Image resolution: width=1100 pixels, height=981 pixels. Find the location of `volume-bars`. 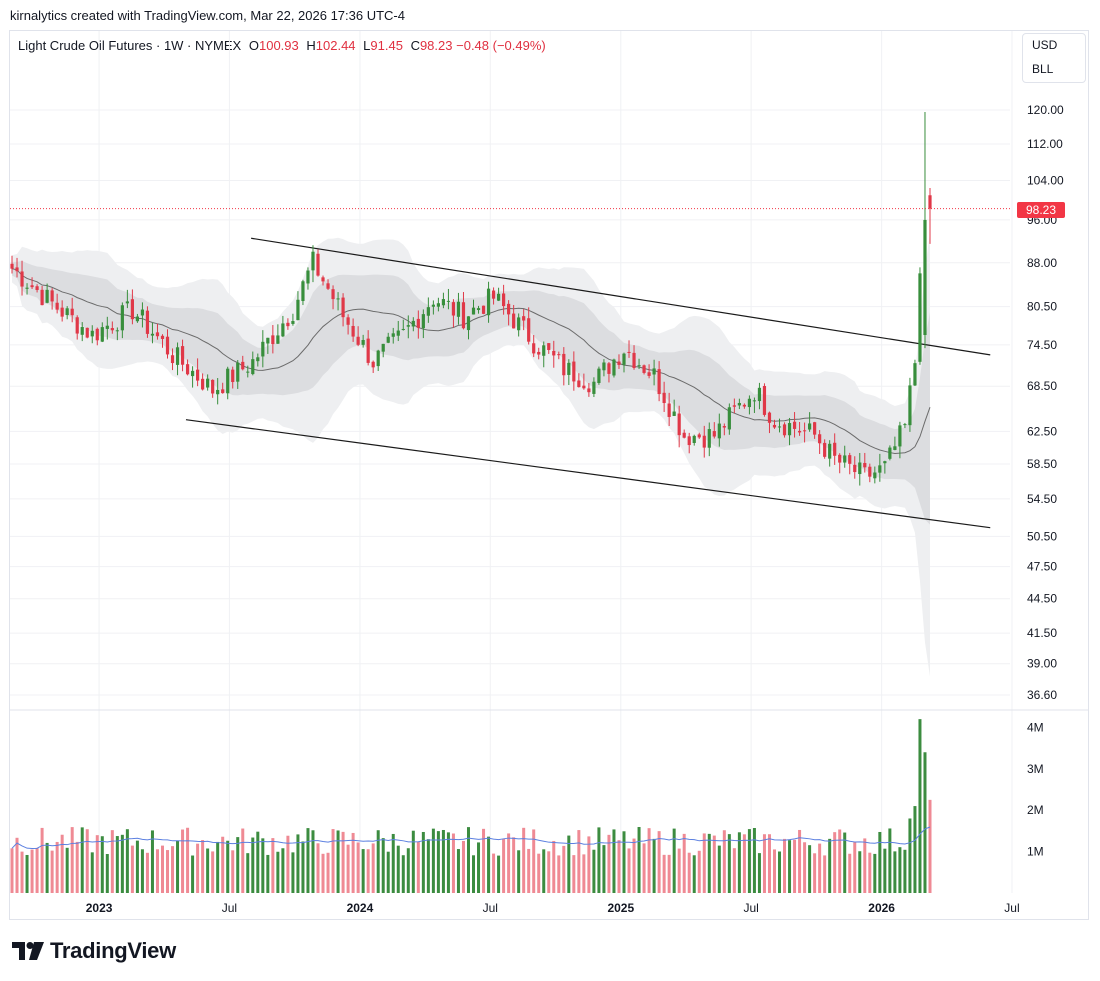

volume-bars is located at coordinates (471, 806).